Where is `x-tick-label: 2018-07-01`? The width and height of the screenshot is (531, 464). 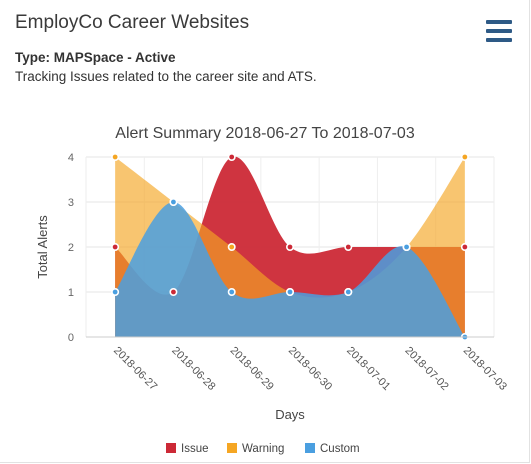
x-tick-label: 2018-07-01 is located at coordinates (368, 369).